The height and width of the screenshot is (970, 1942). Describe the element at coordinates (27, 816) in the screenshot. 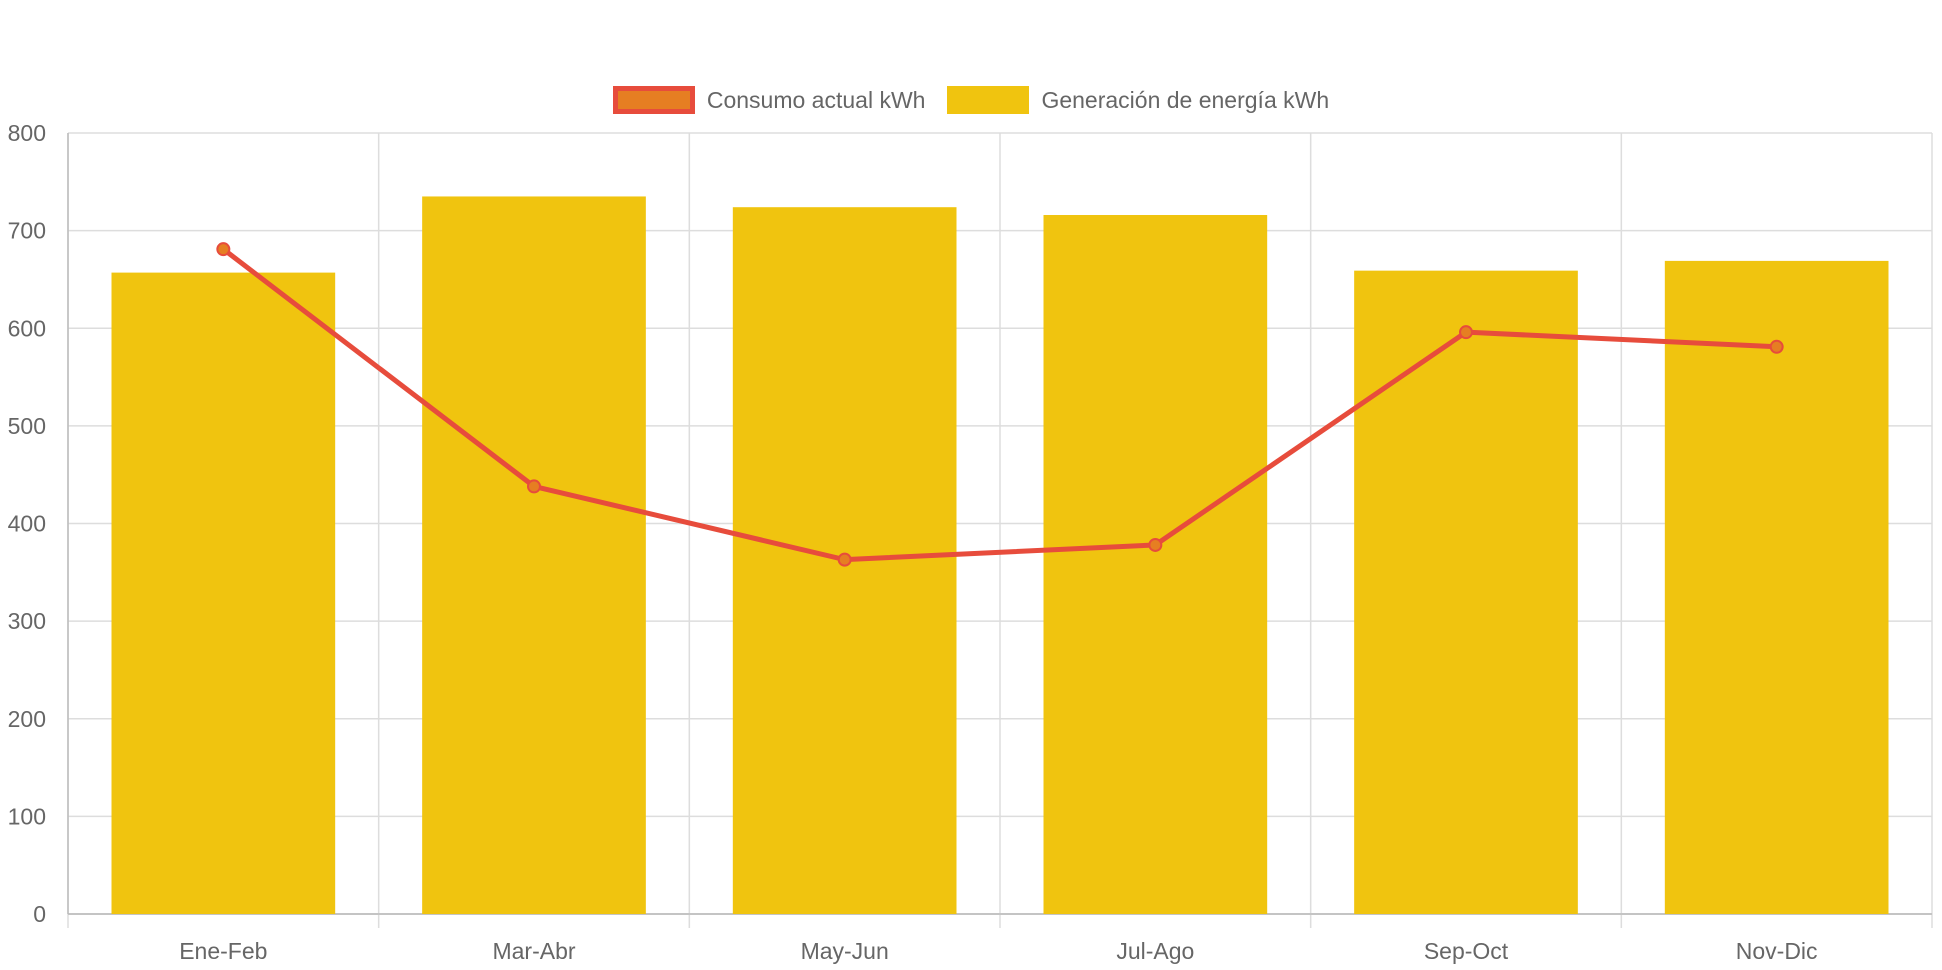

I see `y-tick-label: 100` at that location.